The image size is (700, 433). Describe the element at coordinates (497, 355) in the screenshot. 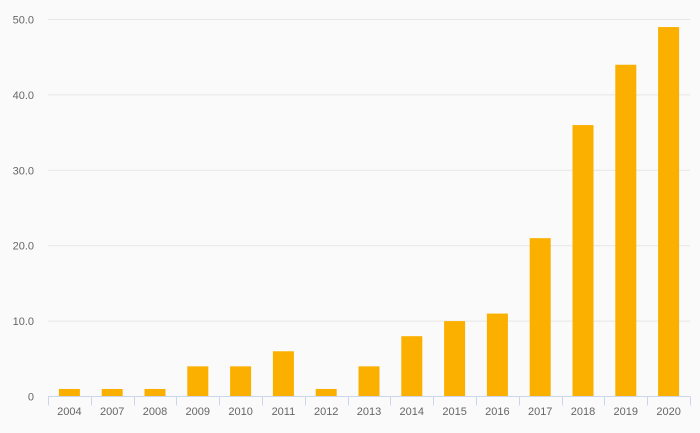

I see `bar-2016` at that location.